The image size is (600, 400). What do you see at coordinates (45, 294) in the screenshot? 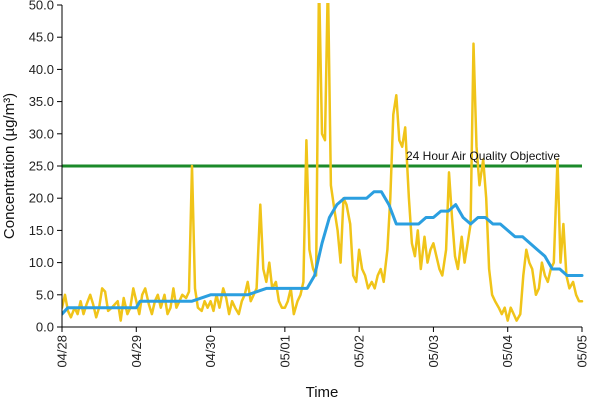
I see `y-tick-label: 5.0` at bounding box center [45, 294].